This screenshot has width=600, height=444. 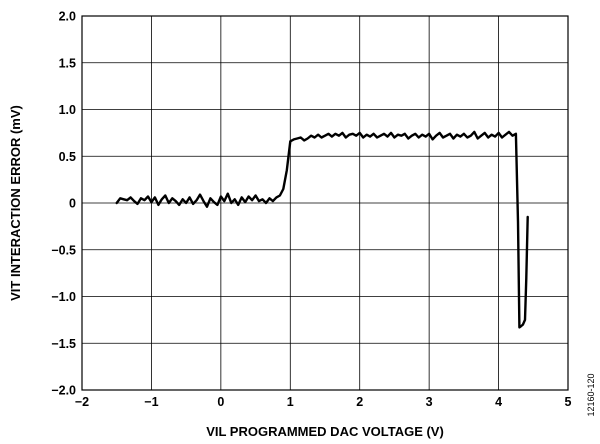 What do you see at coordinates (15, 203) in the screenshot?
I see `y-axis-title: VIT INTERACTION ERROR (mV)` at bounding box center [15, 203].